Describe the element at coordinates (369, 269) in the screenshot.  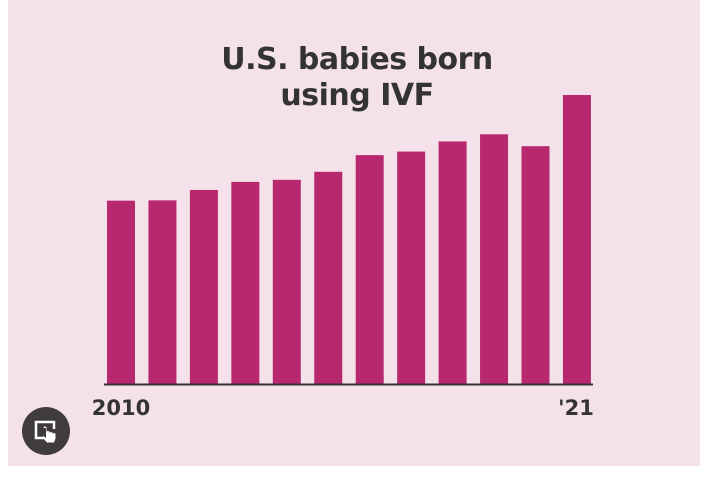
I see `bar-2016` at that location.